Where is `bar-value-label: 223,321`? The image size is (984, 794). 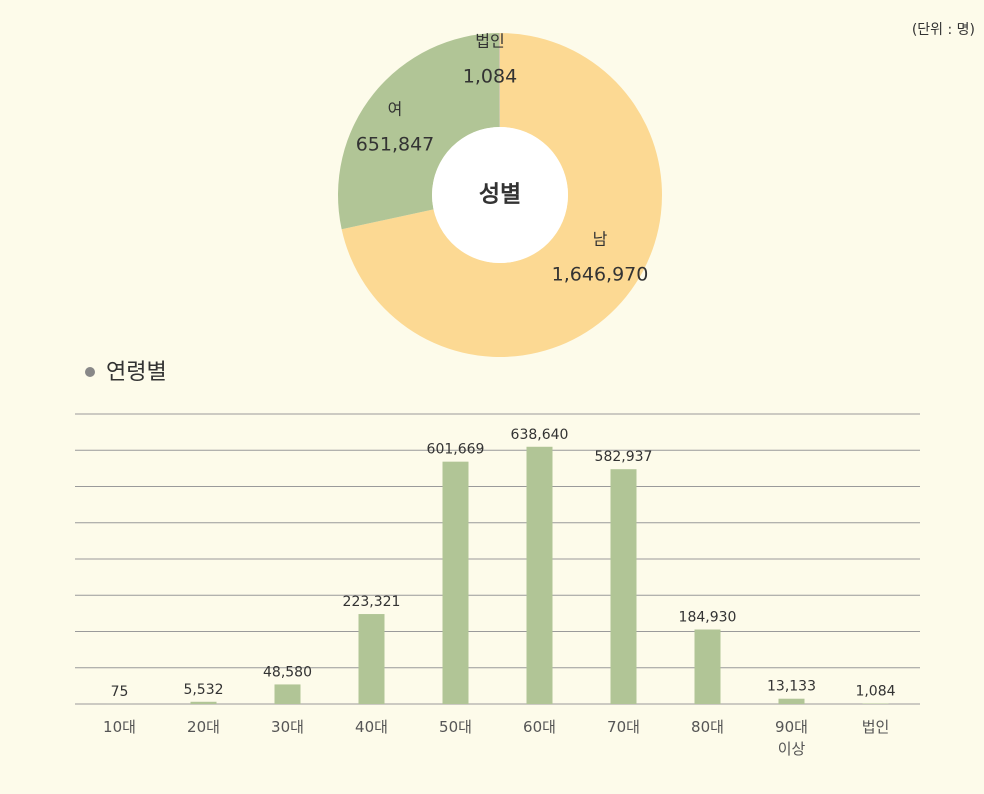
bar-value-label: 223,321 is located at coordinates (372, 602).